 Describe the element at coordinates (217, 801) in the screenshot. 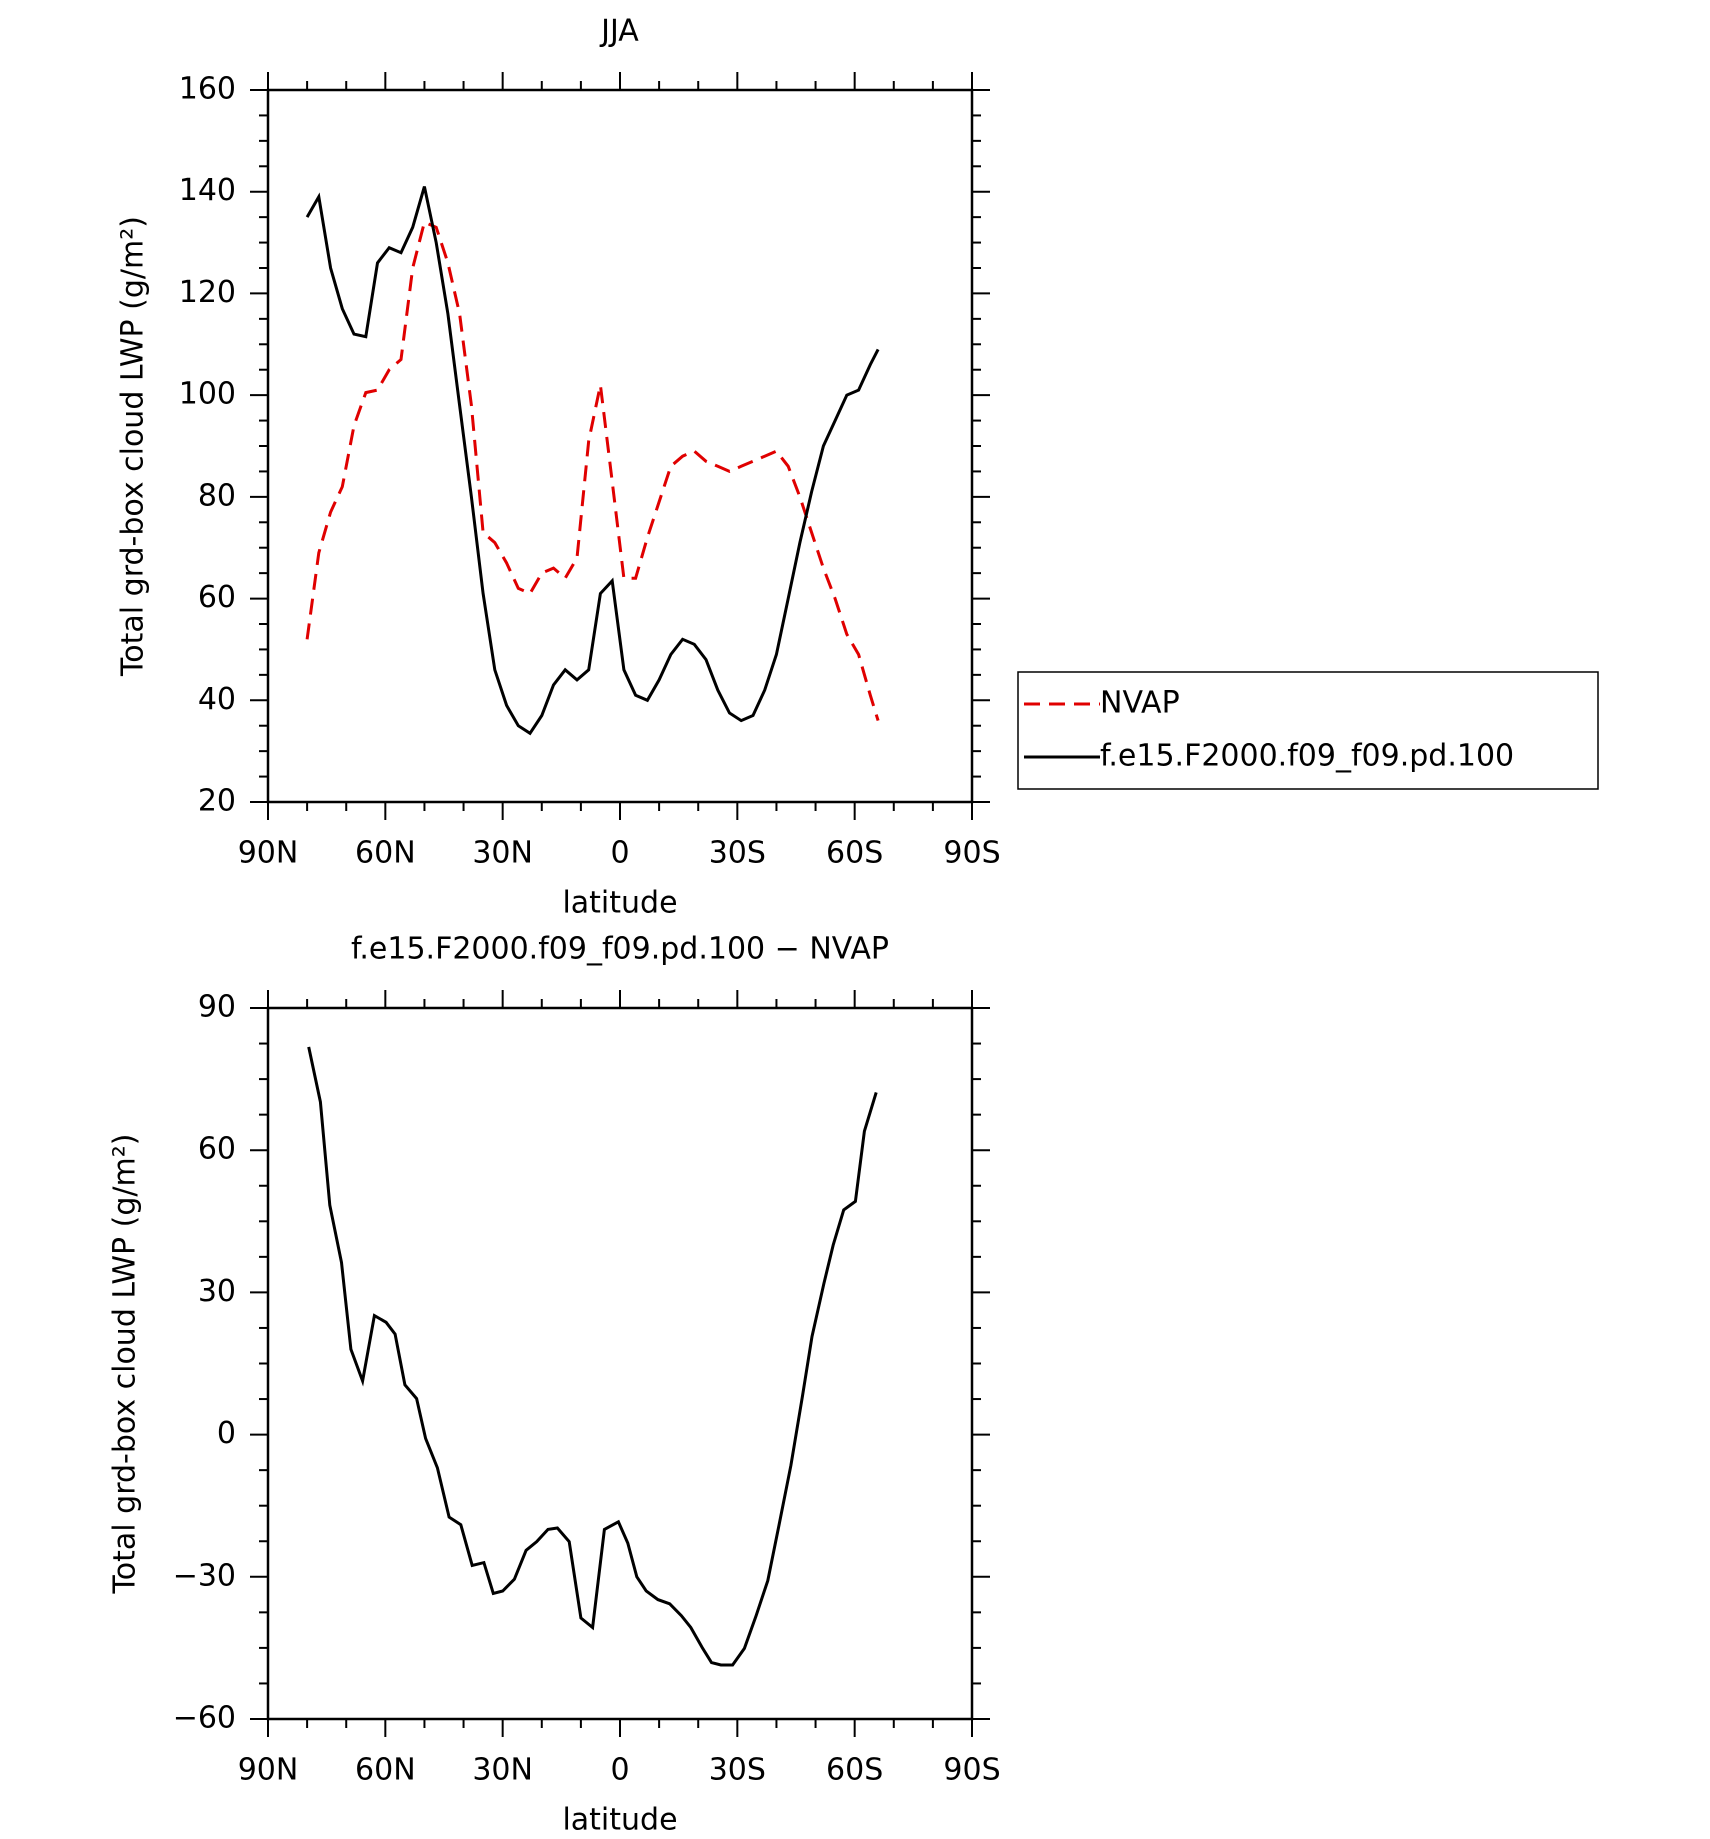

I see `y-tick-label: 20` at that location.